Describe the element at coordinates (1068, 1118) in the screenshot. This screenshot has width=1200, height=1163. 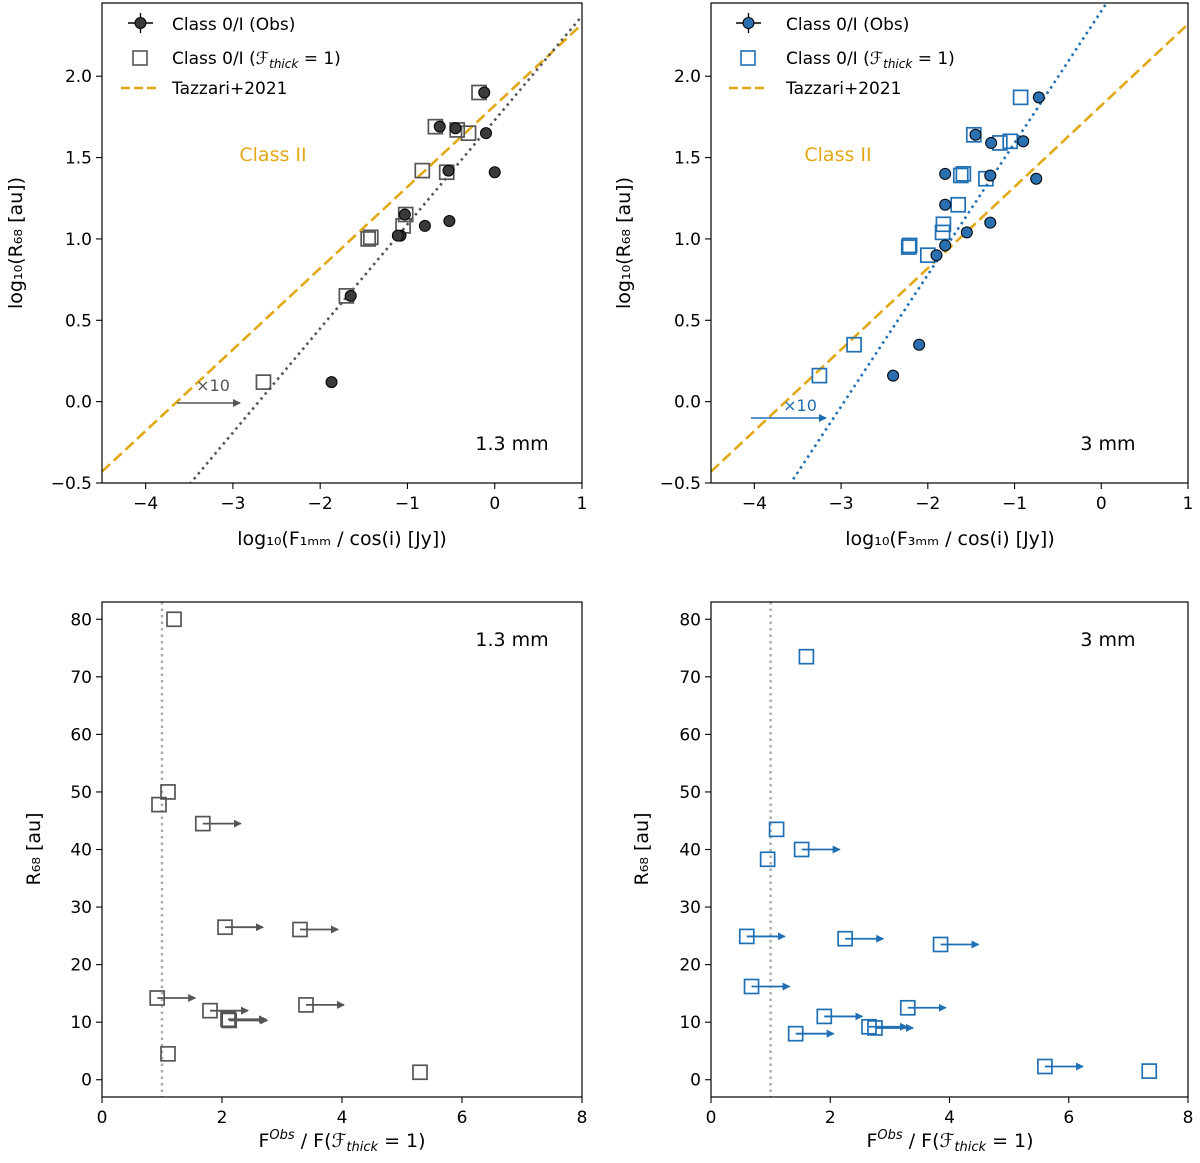
I see `x-tick-label: 6` at that location.